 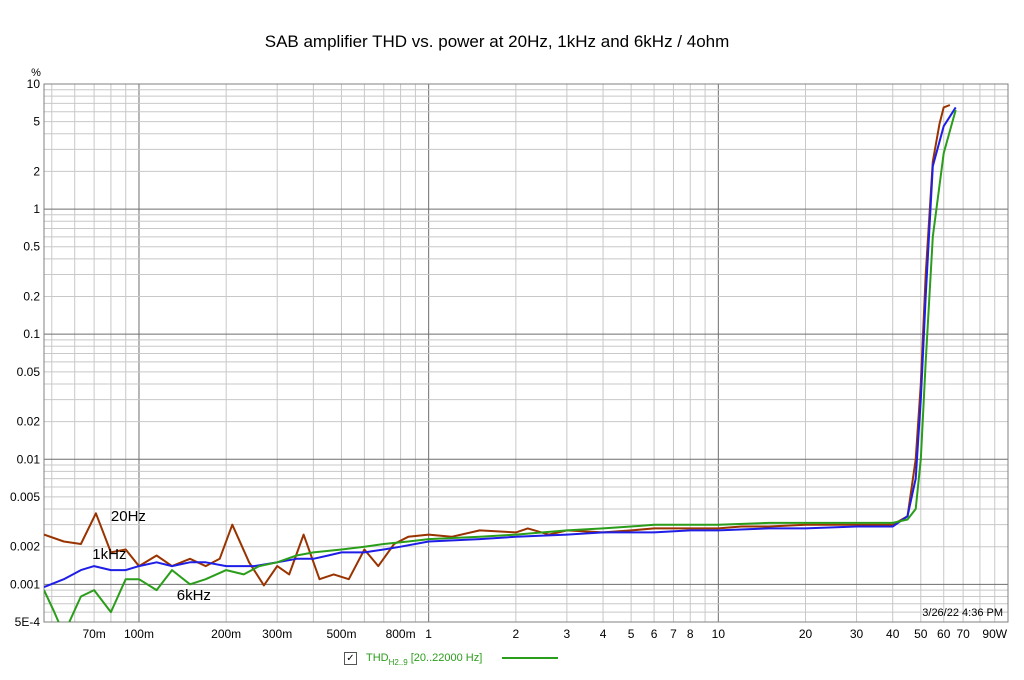 I want to click on x-tick-label: 300m, so click(x=277, y=634).